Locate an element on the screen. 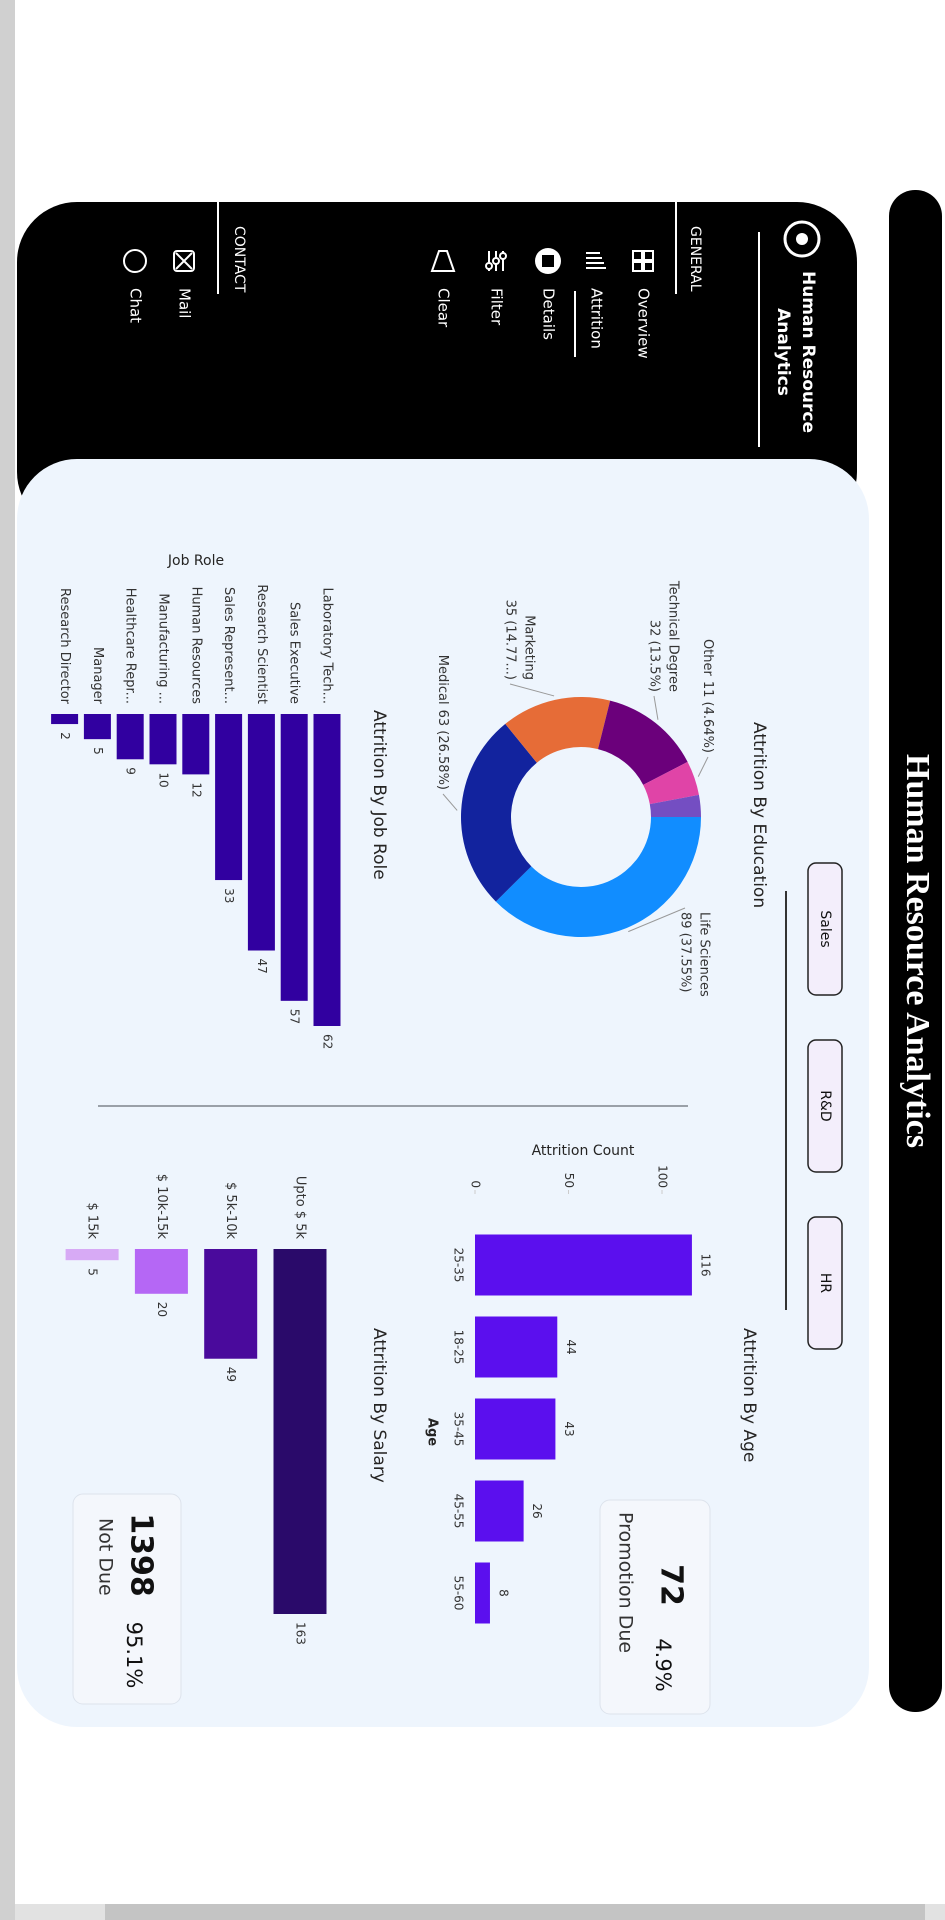 The height and width of the screenshot is (1920, 945). axis-title: Attrition Count is located at coordinates (583, 1151).